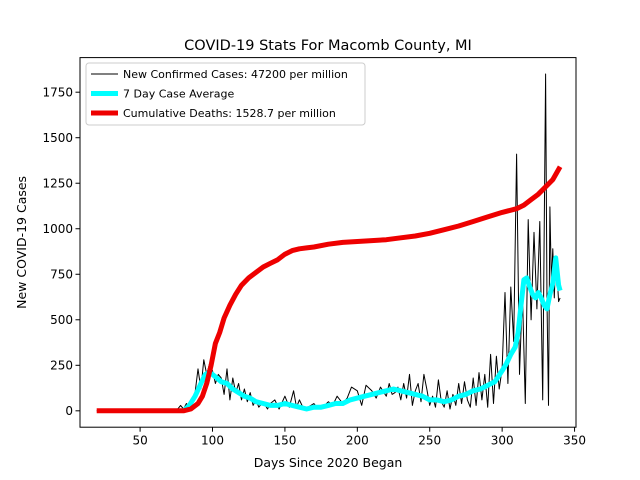  What do you see at coordinates (61, 275) in the screenshot?
I see `y-tick-label: 750` at bounding box center [61, 275].